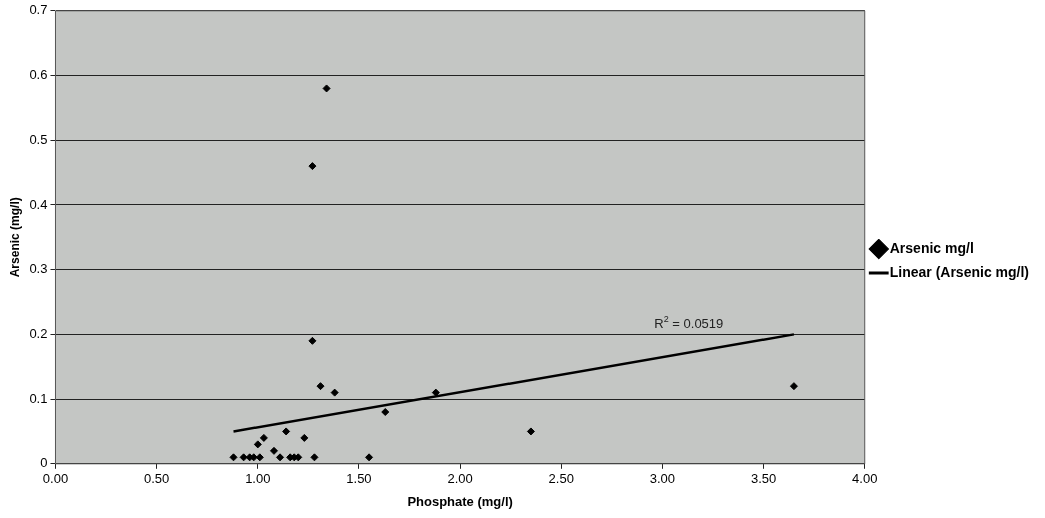  Describe the element at coordinates (763, 479) in the screenshot. I see `x-tick-label: 3.50` at that location.